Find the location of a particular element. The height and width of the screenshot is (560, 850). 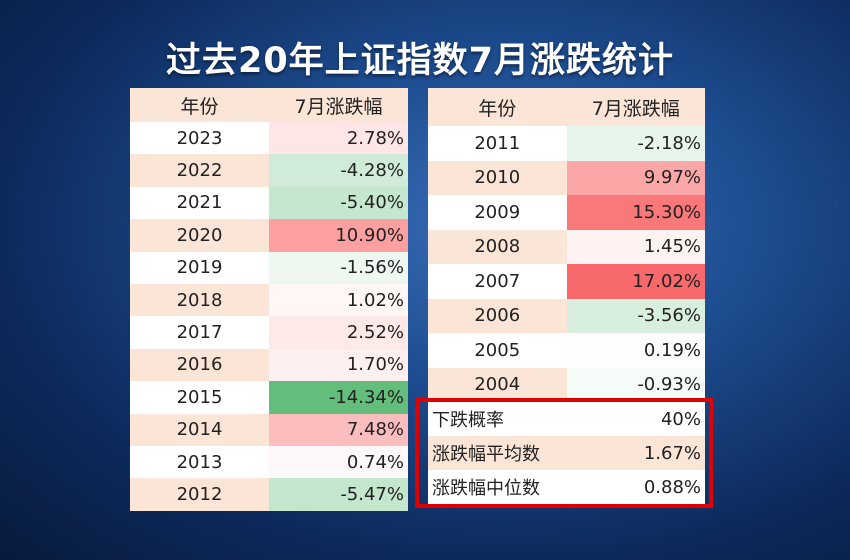

value-cell: 0.74% is located at coordinates (338, 462).